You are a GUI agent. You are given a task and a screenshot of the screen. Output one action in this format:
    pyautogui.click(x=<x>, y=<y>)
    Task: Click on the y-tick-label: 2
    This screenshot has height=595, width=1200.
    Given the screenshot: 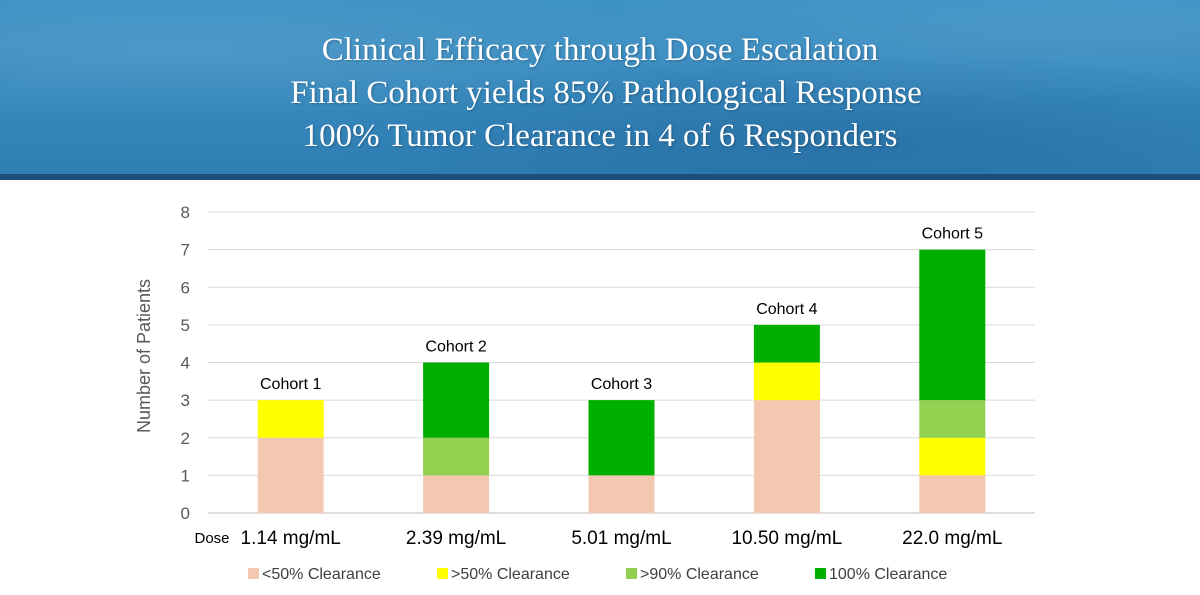 What is the action you would take?
    pyautogui.click(x=185, y=438)
    